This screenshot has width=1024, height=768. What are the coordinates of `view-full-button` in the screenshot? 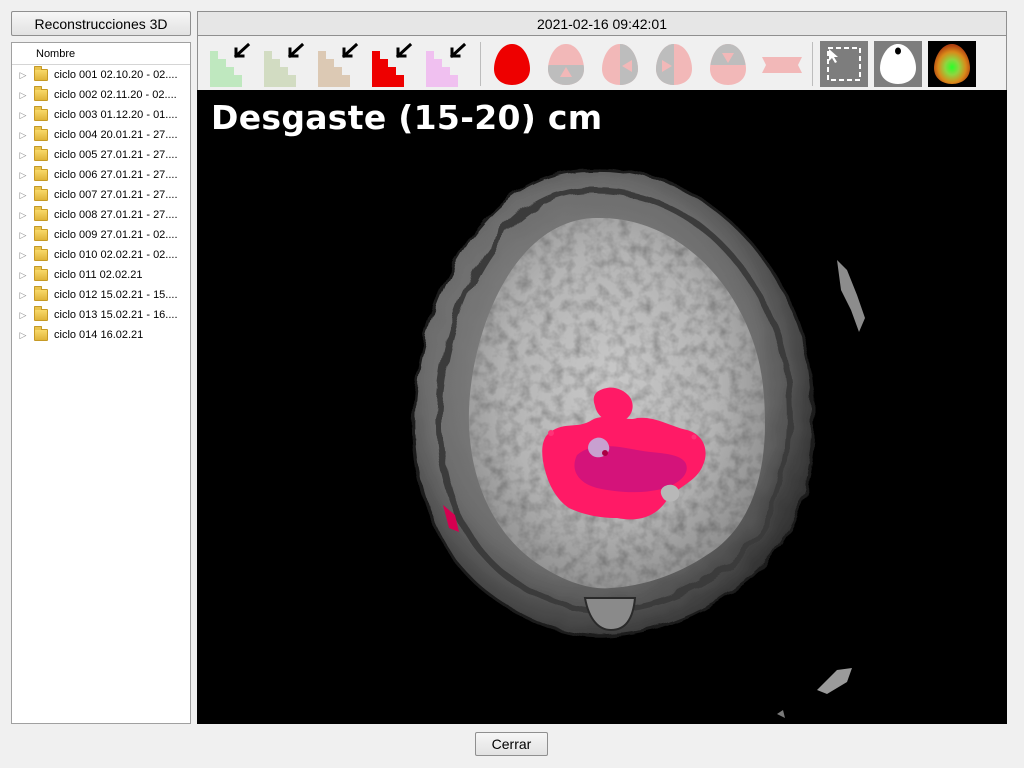 It's located at (512, 64).